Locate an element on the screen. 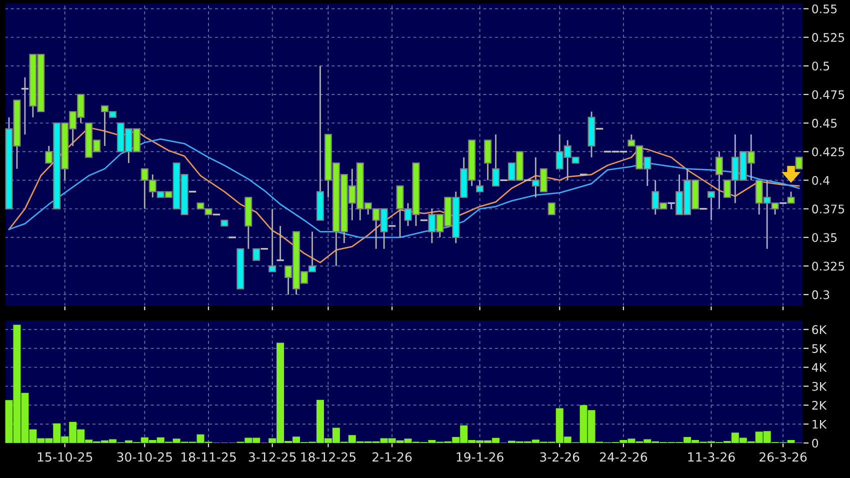  x-tick-label: 11-3-26 is located at coordinates (711, 457).